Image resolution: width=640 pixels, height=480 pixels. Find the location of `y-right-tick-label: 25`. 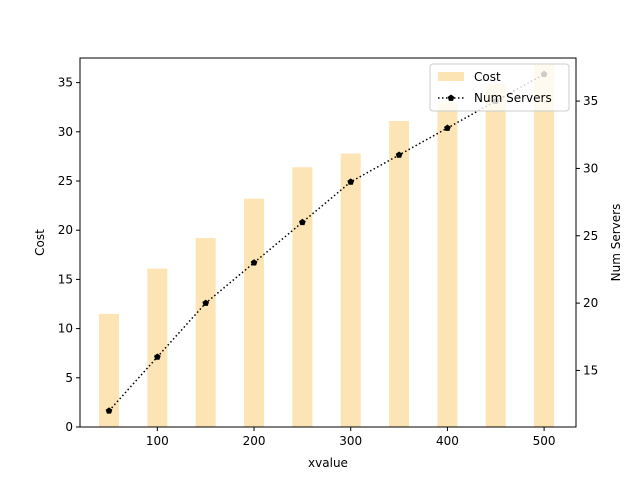

y-right-tick-label: 25 is located at coordinates (590, 236).